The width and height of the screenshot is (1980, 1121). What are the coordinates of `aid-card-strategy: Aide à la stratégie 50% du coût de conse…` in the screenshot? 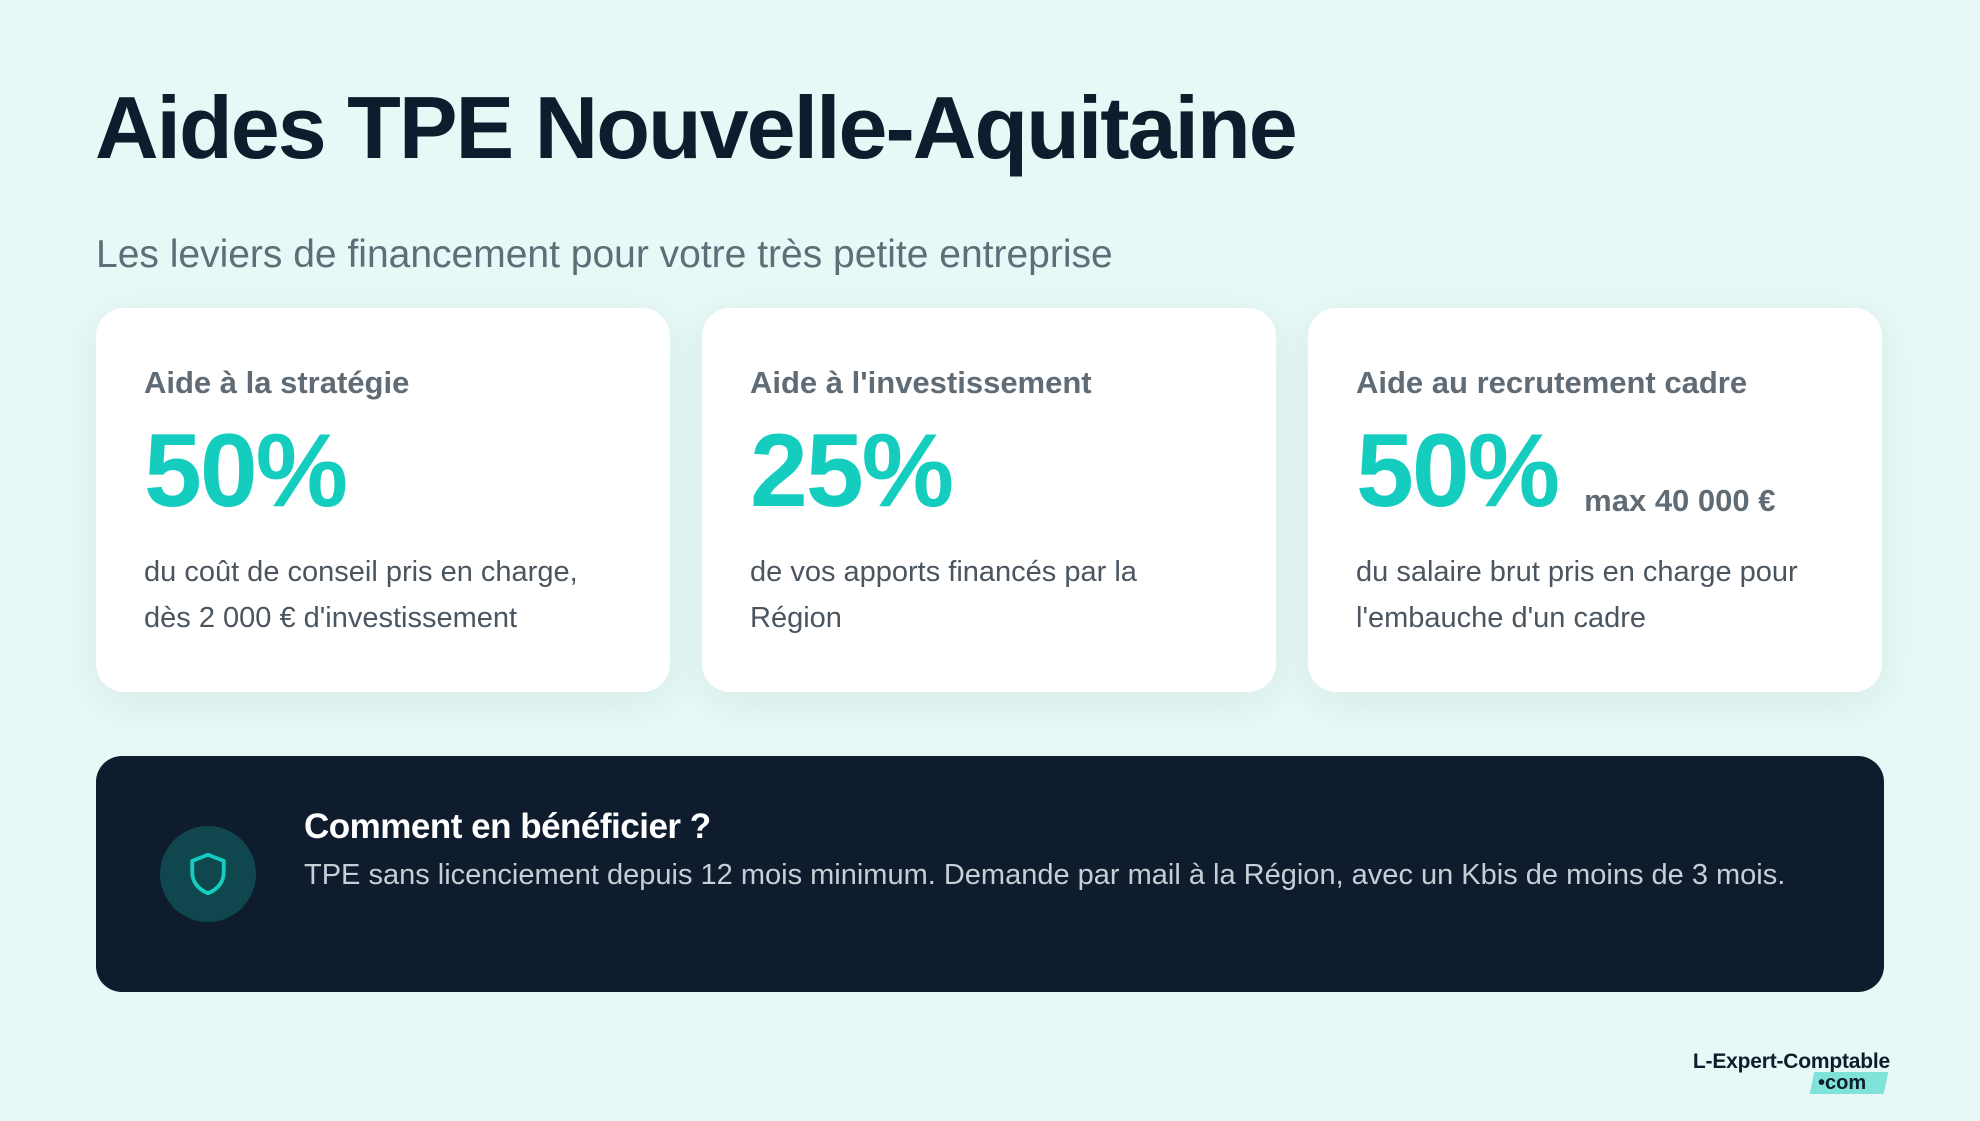 It's located at (383, 500).